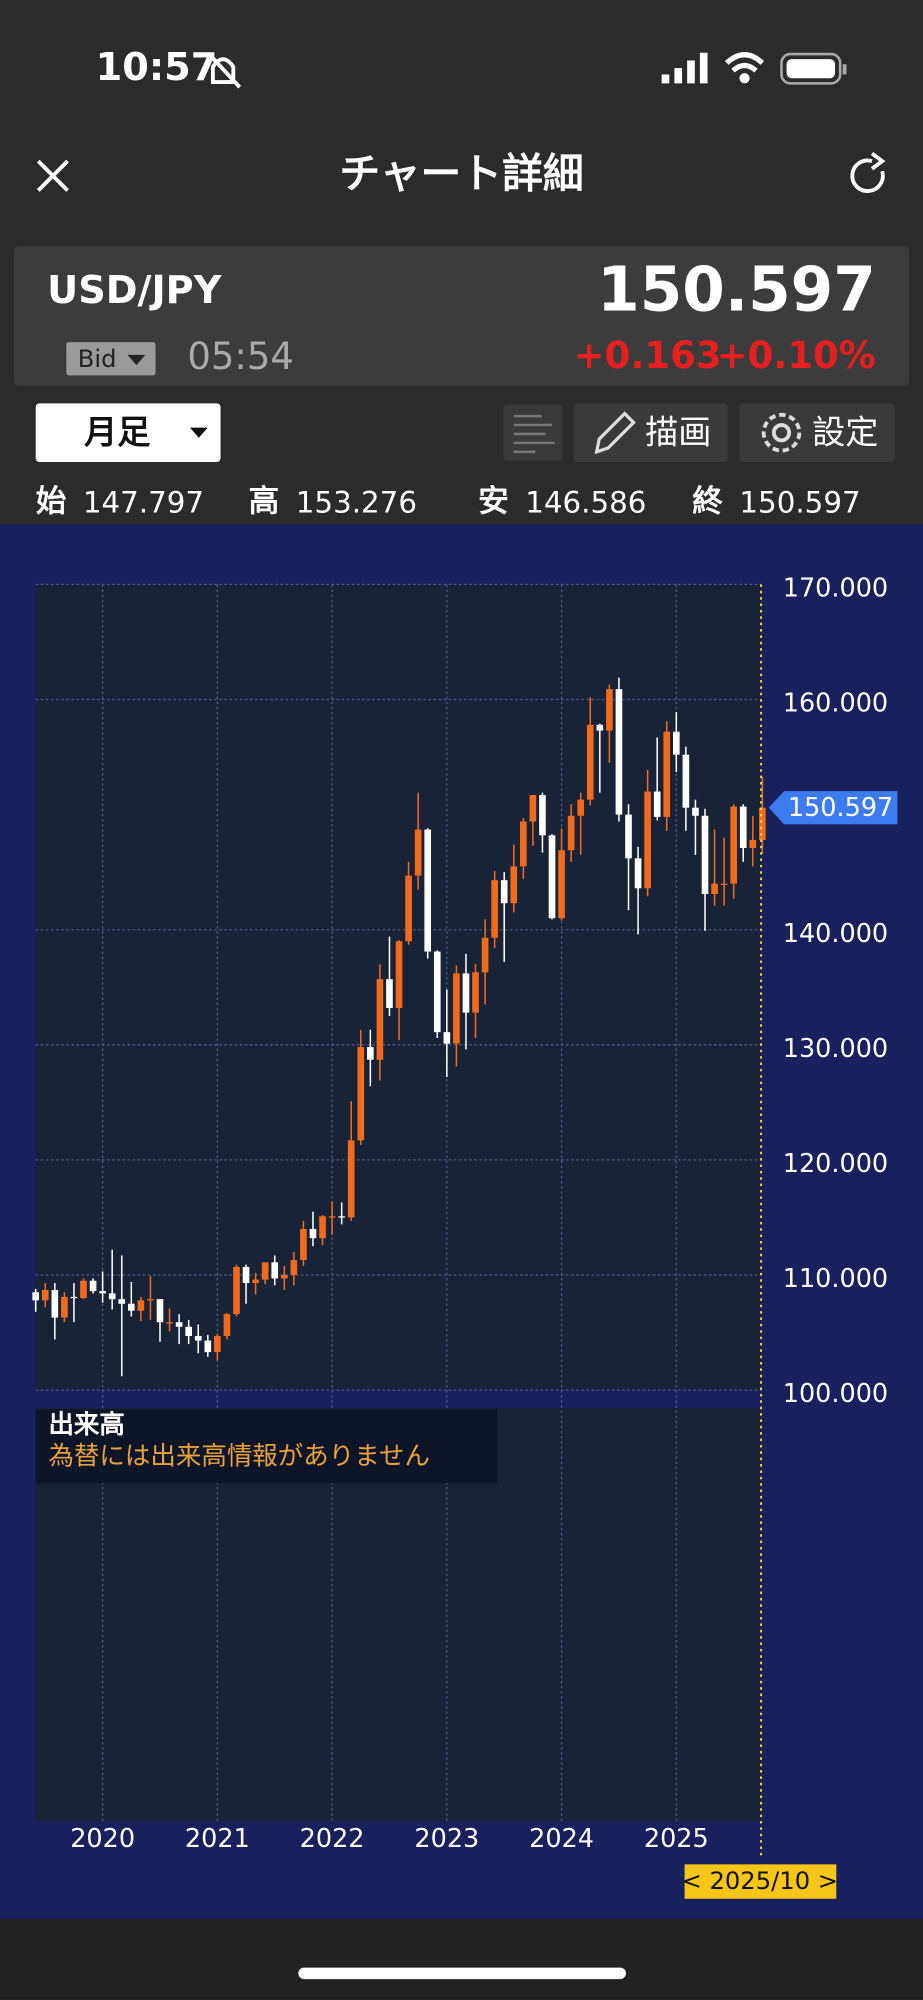 Image resolution: width=923 pixels, height=2000 pixels. I want to click on y-tick-label: 160.000, so click(835, 704).